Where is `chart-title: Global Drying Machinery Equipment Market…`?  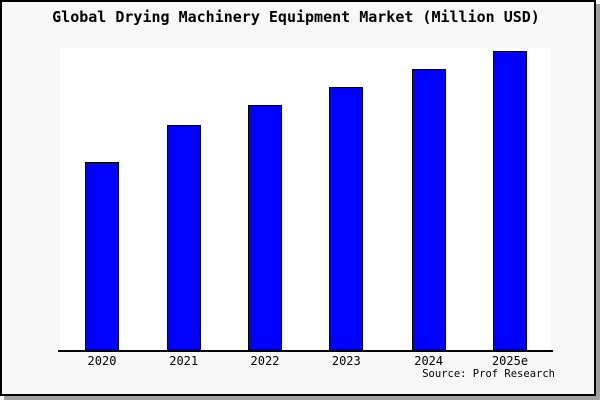 chart-title: Global Drying Machinery Equipment Market… is located at coordinates (296, 17).